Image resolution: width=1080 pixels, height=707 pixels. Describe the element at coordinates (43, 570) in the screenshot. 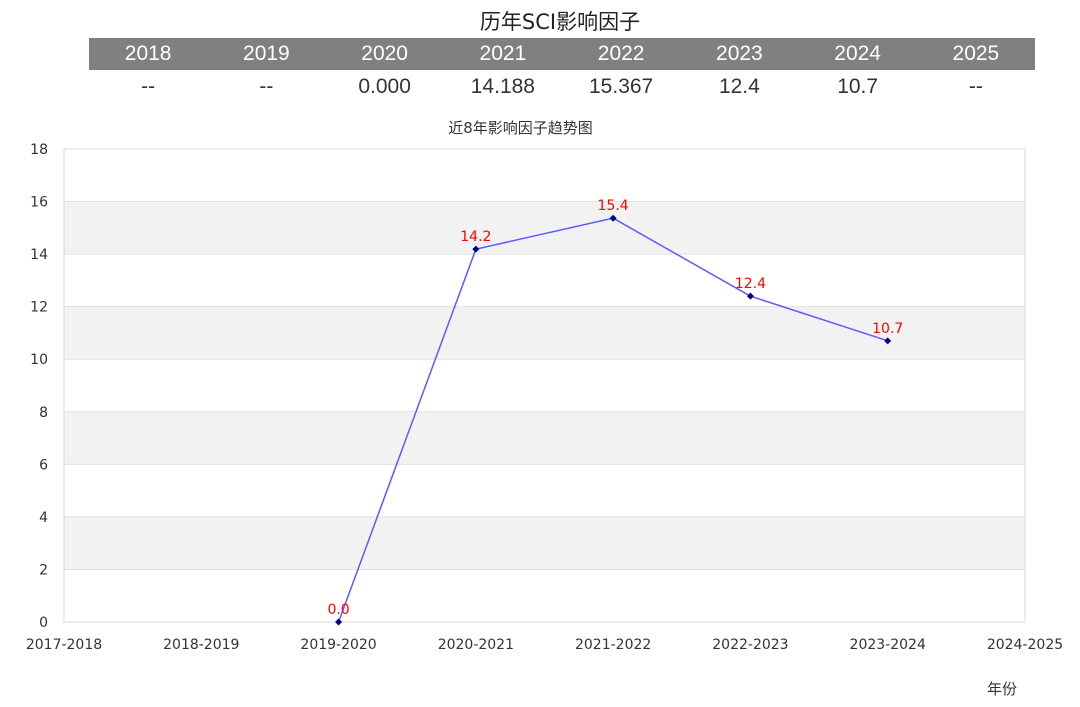

I see `y-tick-label: 2` at that location.